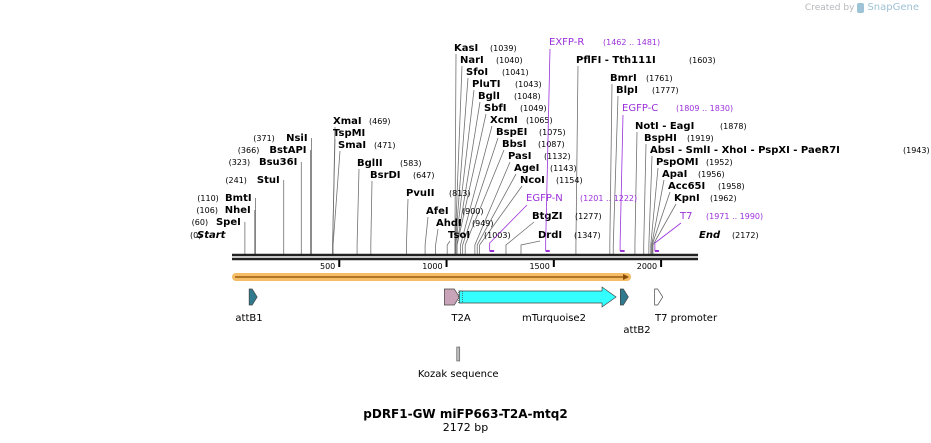 This screenshot has width=931, height=443. What do you see at coordinates (704, 108) in the screenshot?
I see `primer-range-egfp-c: (1809 .. 1830)` at bounding box center [704, 108].